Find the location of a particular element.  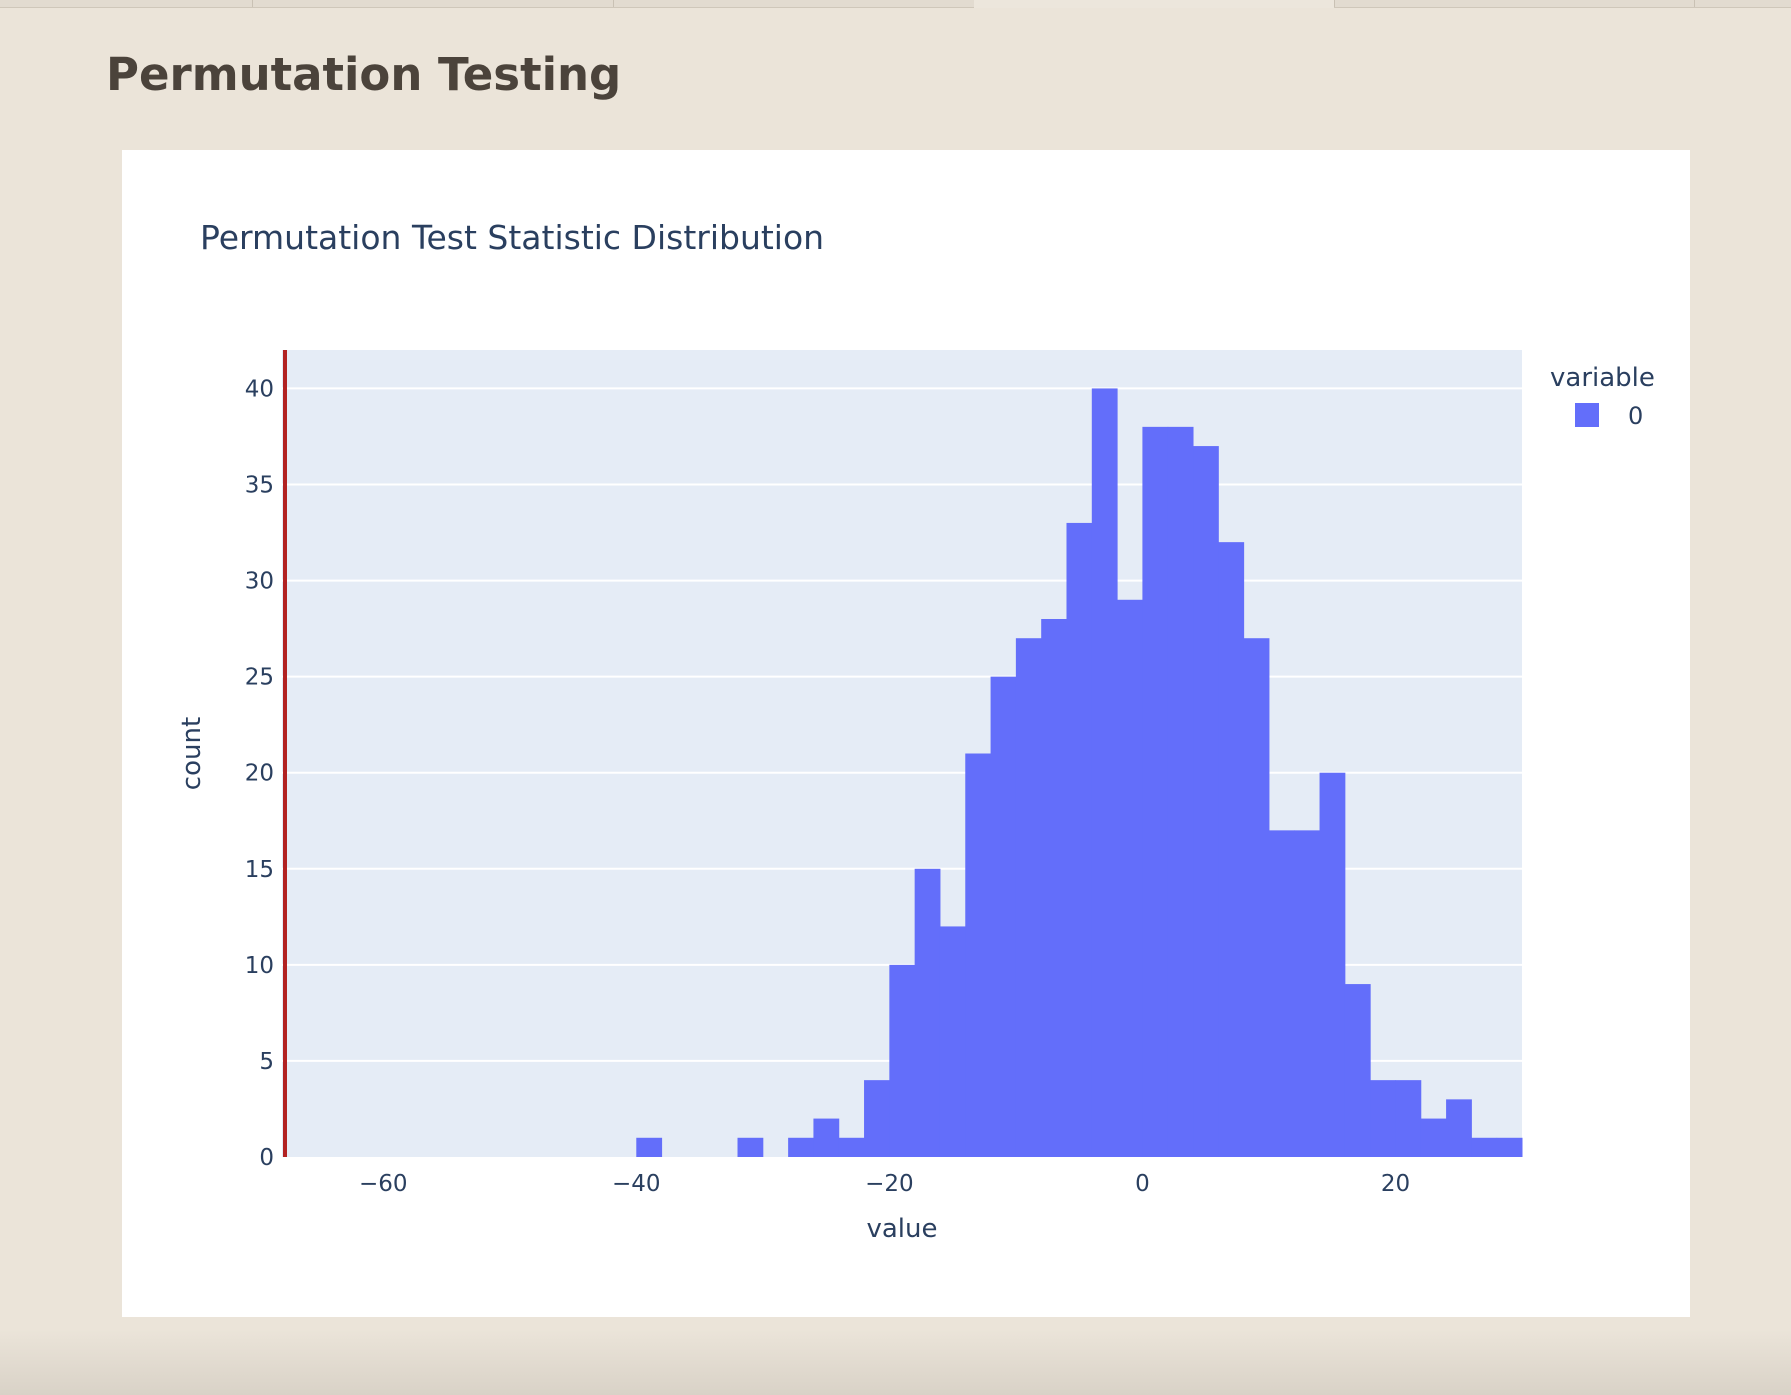

y-tick-label: 0 is located at coordinates (266, 1158).